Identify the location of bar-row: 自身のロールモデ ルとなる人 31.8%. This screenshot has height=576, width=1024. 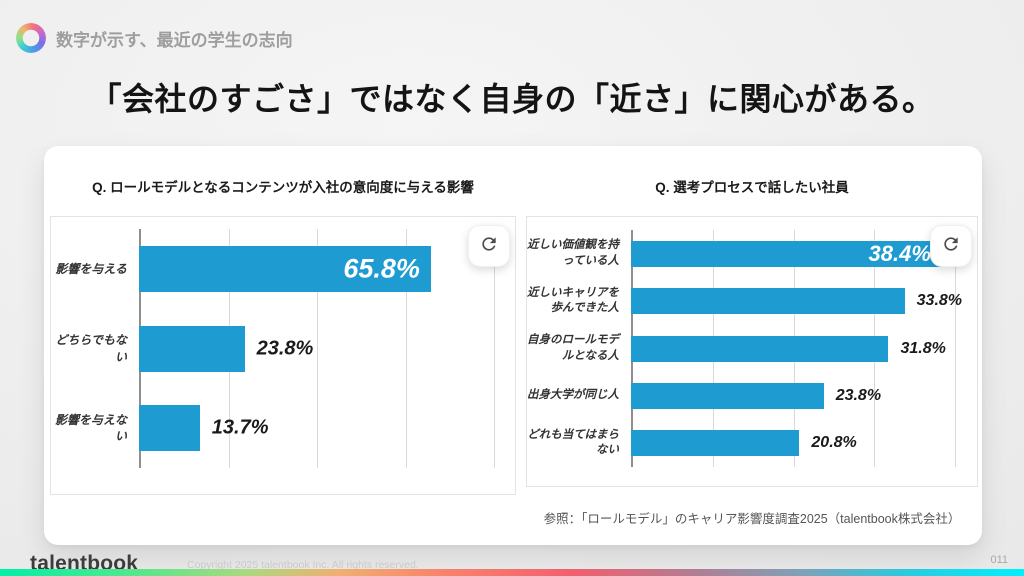
(747, 348).